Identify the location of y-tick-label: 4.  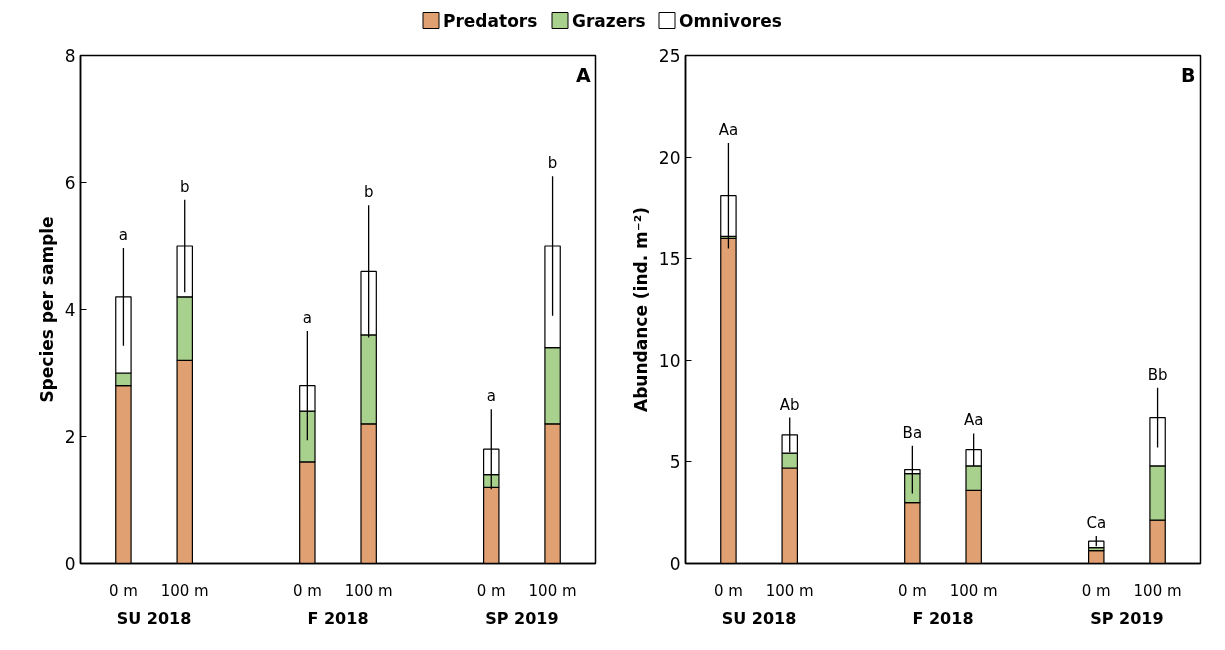
(70, 310).